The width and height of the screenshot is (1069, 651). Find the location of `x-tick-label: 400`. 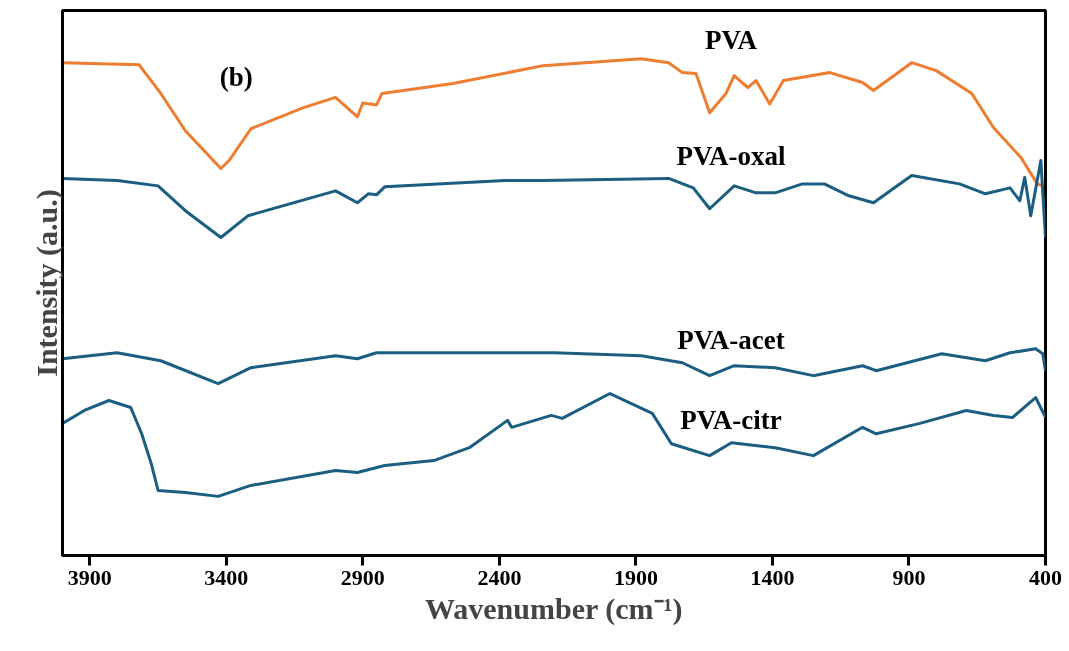

x-tick-label: 400 is located at coordinates (1045, 577).